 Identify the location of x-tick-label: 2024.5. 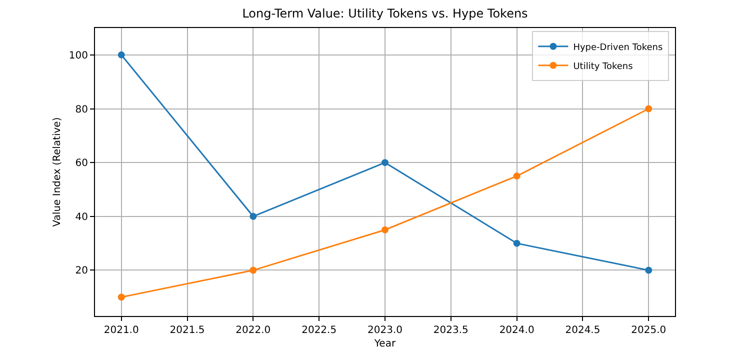
(582, 330).